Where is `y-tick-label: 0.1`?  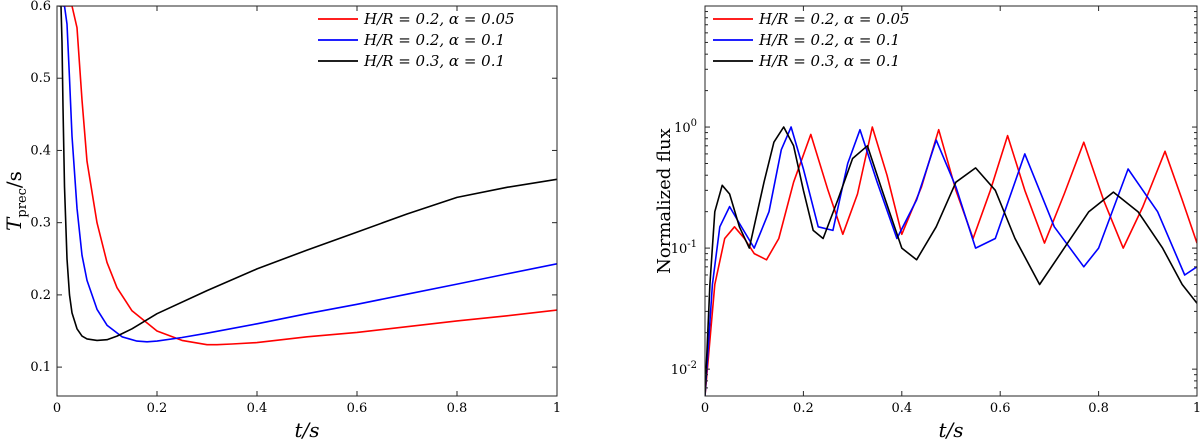
y-tick-label: 0.1 is located at coordinates (40, 367).